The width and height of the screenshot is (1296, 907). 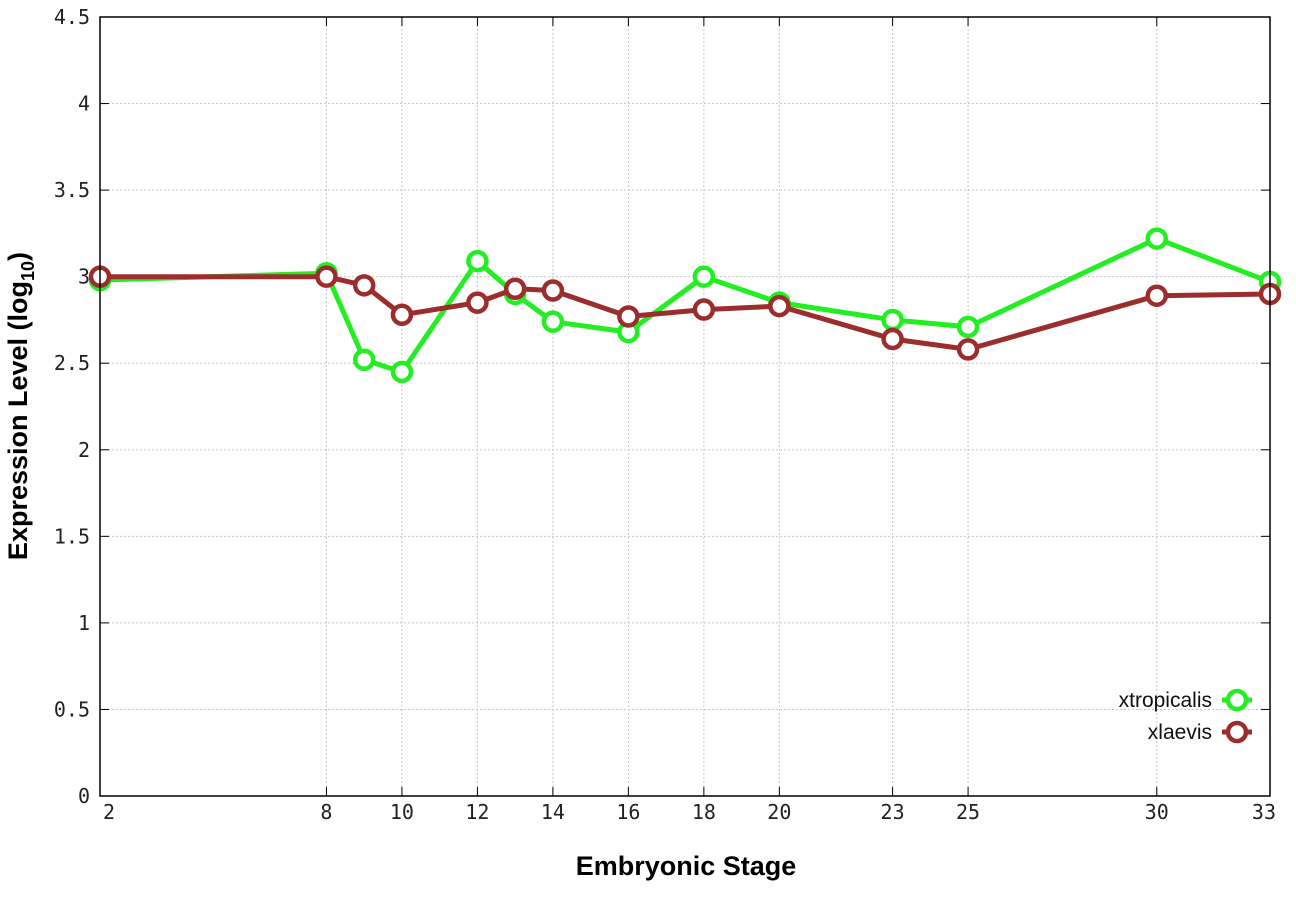 What do you see at coordinates (84, 277) in the screenshot?
I see `y-tick-label: 3` at bounding box center [84, 277].